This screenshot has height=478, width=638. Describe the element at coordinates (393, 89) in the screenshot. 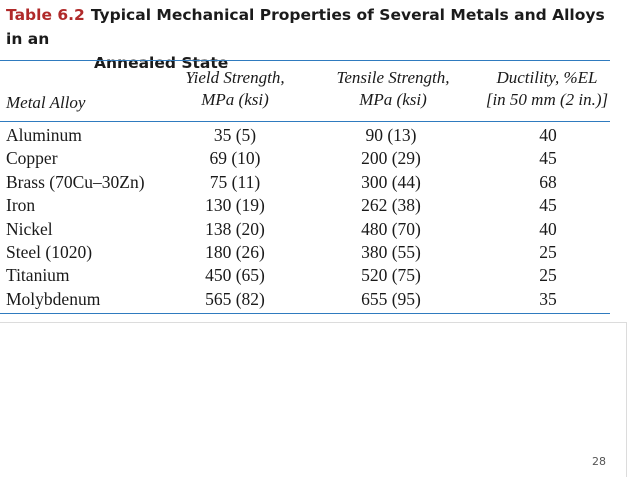

I see `header-tensile-strength: Tensile Strength, MPa (ksi)` at that location.